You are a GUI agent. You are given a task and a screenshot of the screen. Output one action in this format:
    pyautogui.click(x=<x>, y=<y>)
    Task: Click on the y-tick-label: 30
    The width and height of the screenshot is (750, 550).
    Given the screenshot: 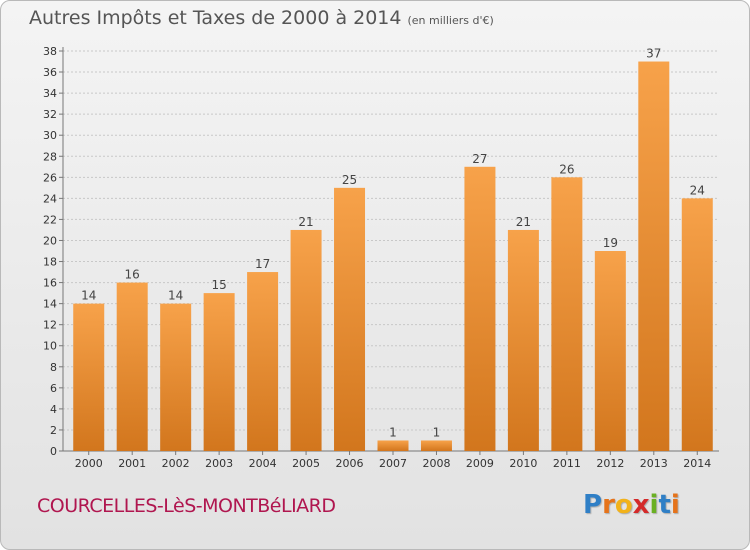 What is the action you would take?
    pyautogui.click(x=50, y=135)
    